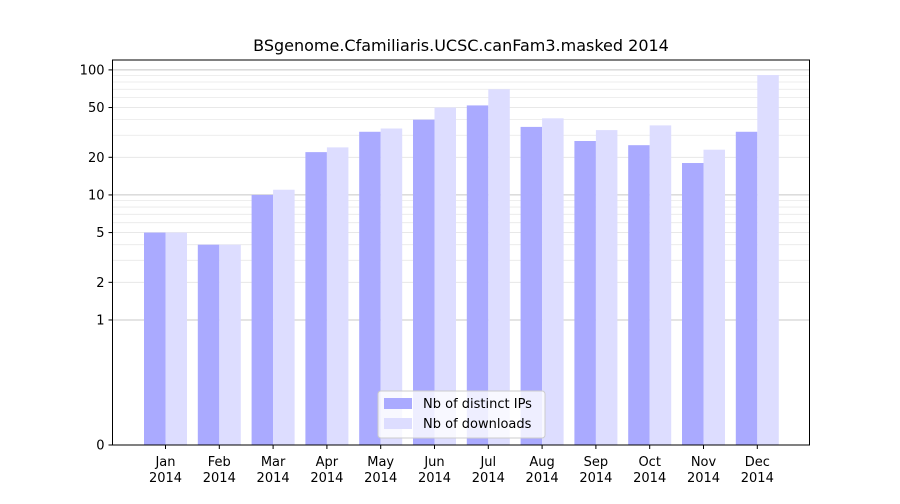 Image resolution: width=900 pixels, height=504 pixels. Describe the element at coordinates (477, 424) in the screenshot. I see `legend-label: Nb of downloads` at that location.